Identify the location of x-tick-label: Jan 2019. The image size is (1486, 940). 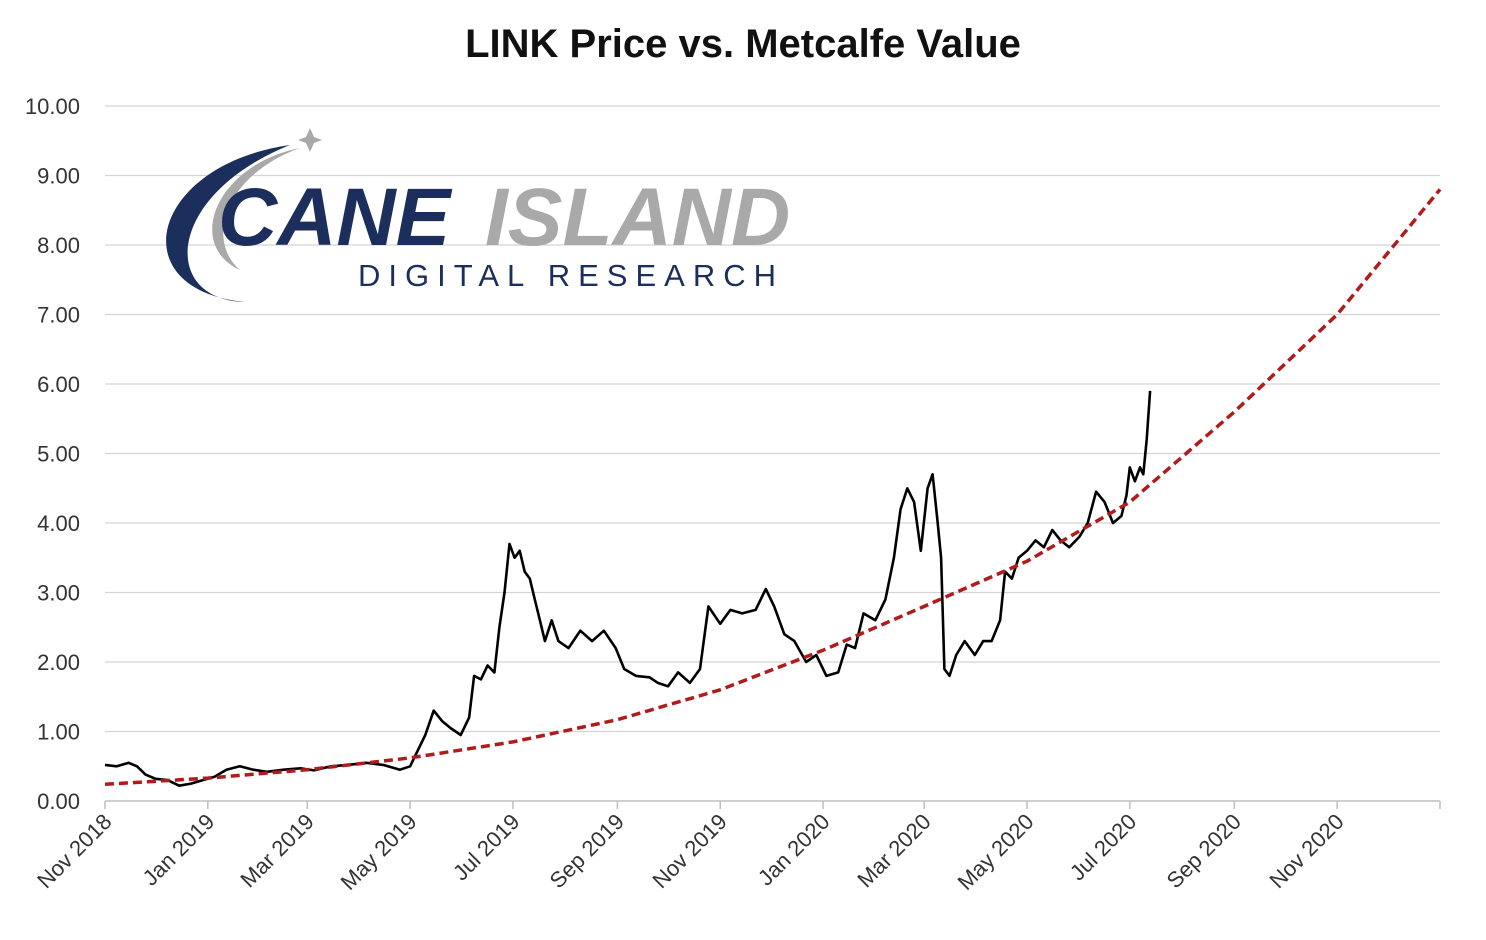
(179, 850).